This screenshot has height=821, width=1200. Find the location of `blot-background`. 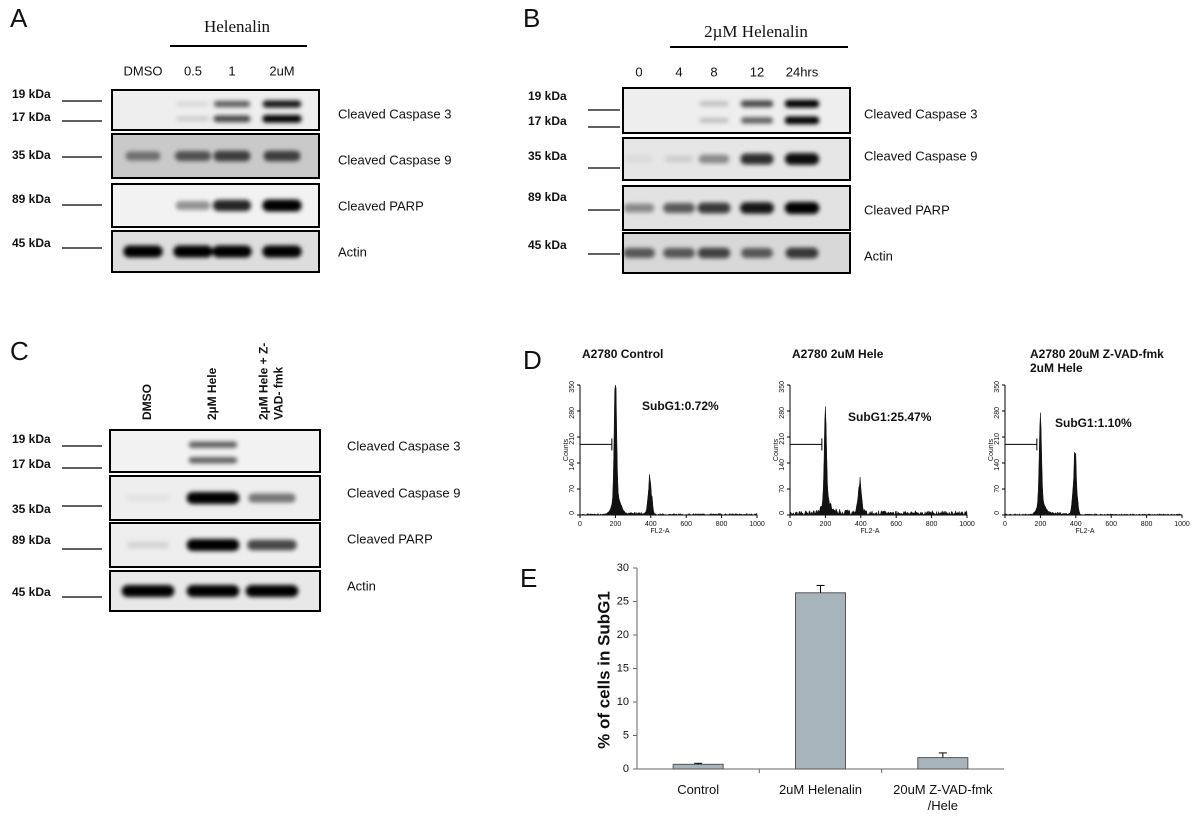

blot-background is located at coordinates (215, 110).